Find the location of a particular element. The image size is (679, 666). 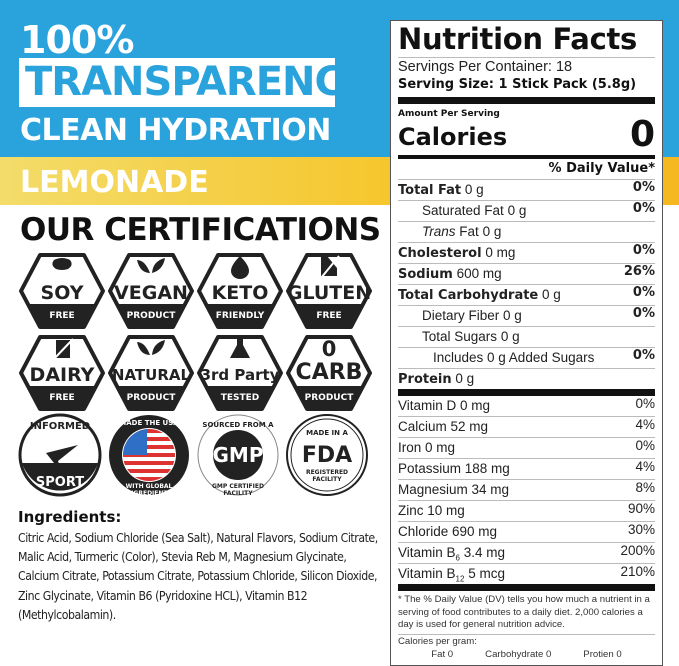

vitamin-dv: 0% is located at coordinates (645, 445).